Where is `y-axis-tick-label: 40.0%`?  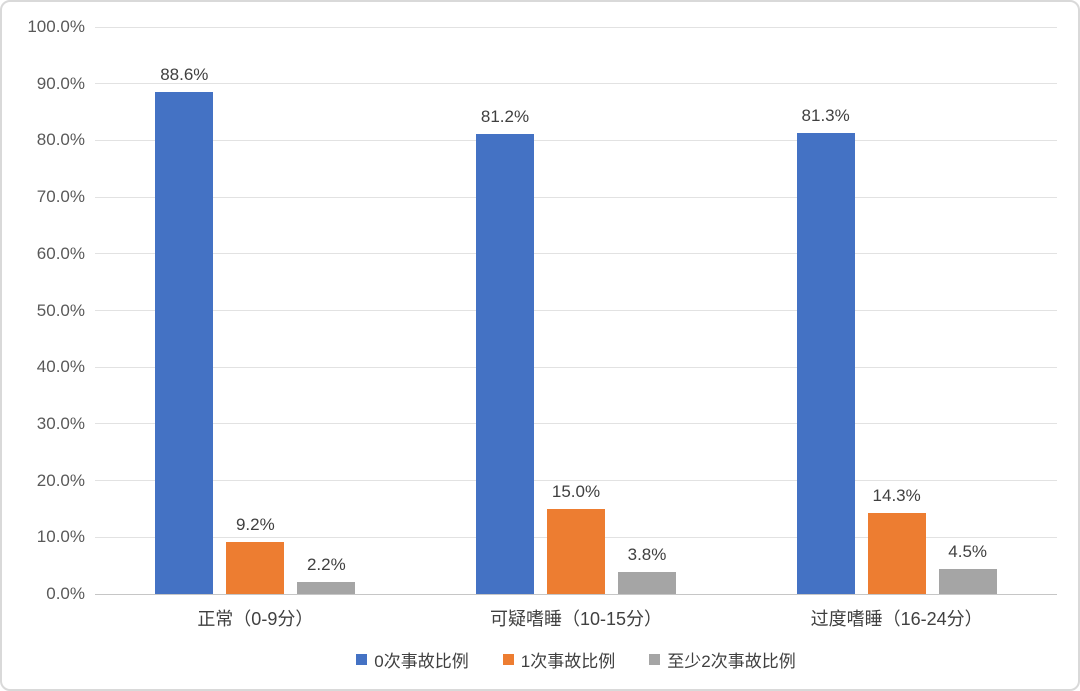 y-axis-tick-label: 40.0% is located at coordinates (60, 367).